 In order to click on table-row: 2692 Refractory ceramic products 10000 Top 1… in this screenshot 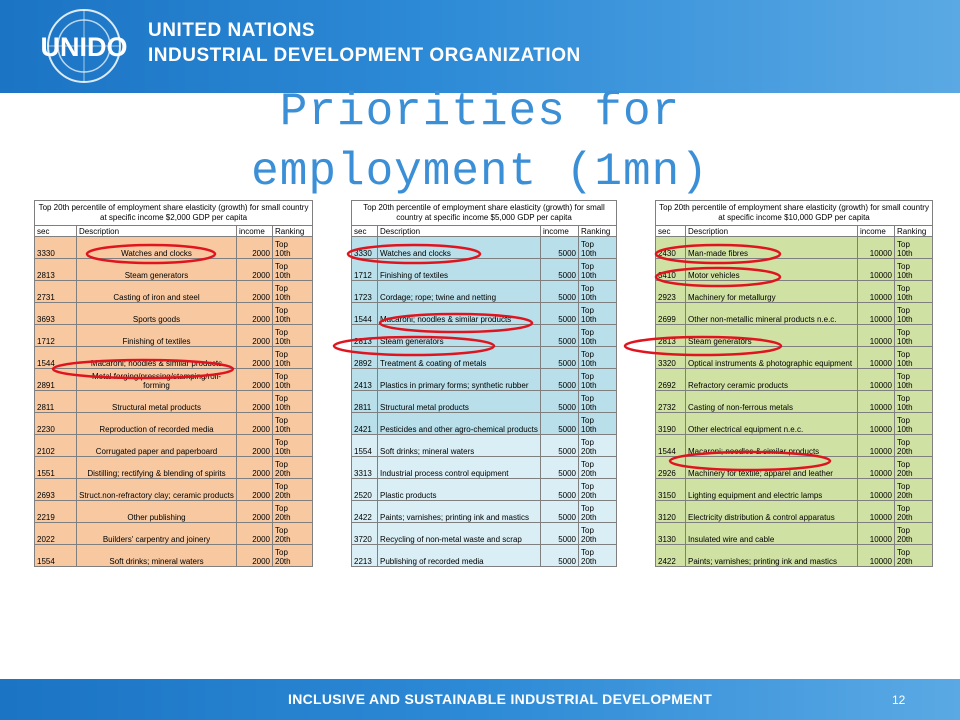, I will do `click(794, 379)`.